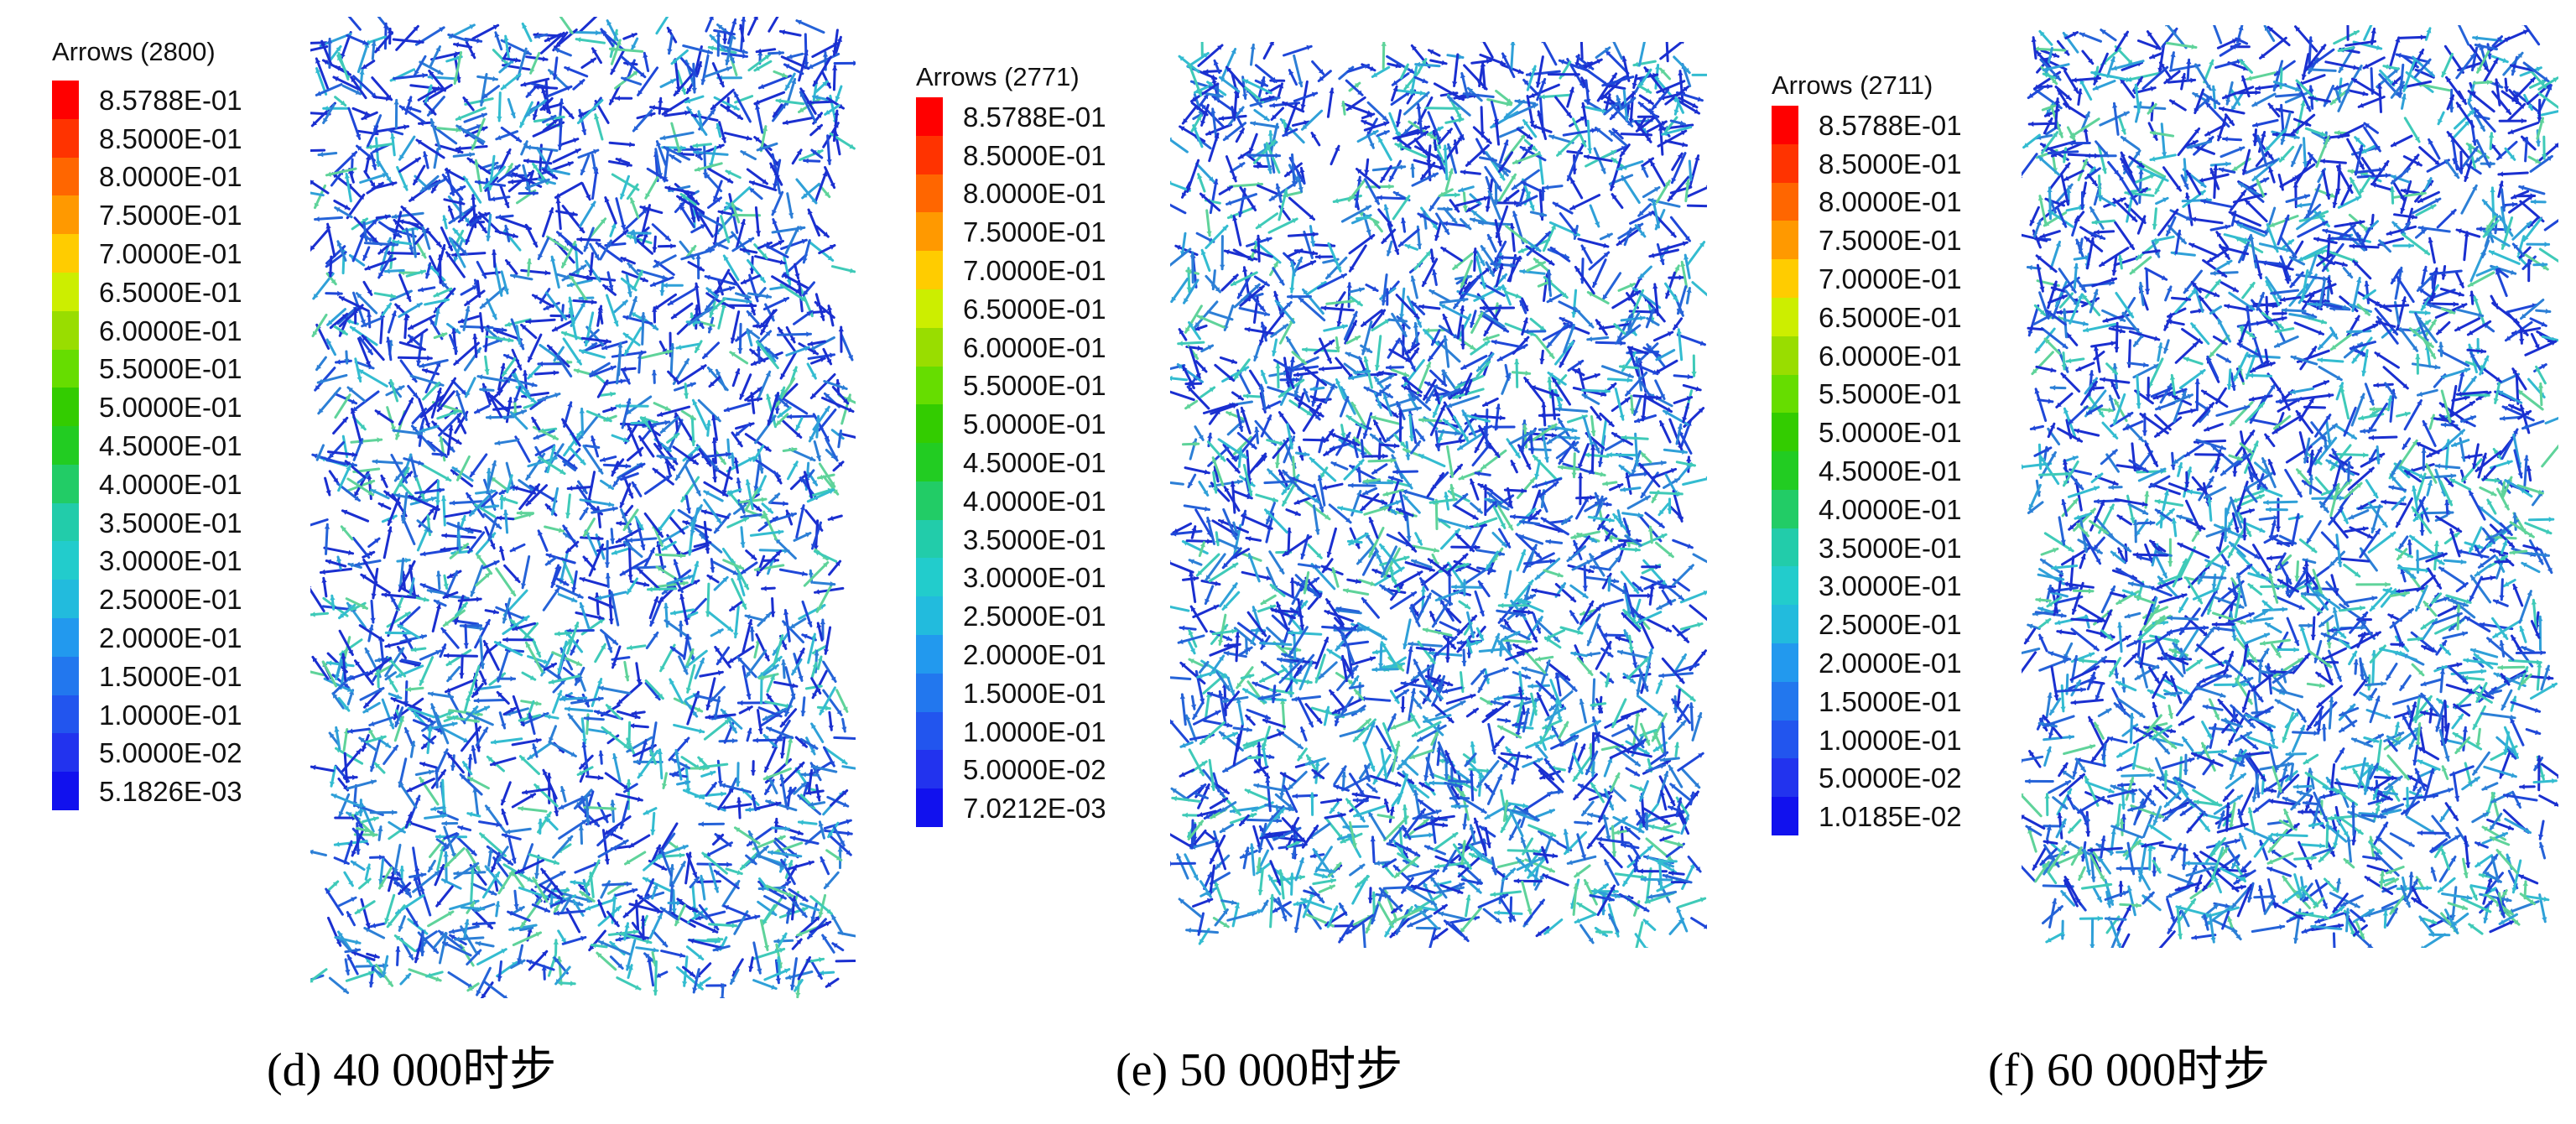  What do you see at coordinates (1890, 817) in the screenshot?
I see `legend-label: 1.0185E-02` at bounding box center [1890, 817].